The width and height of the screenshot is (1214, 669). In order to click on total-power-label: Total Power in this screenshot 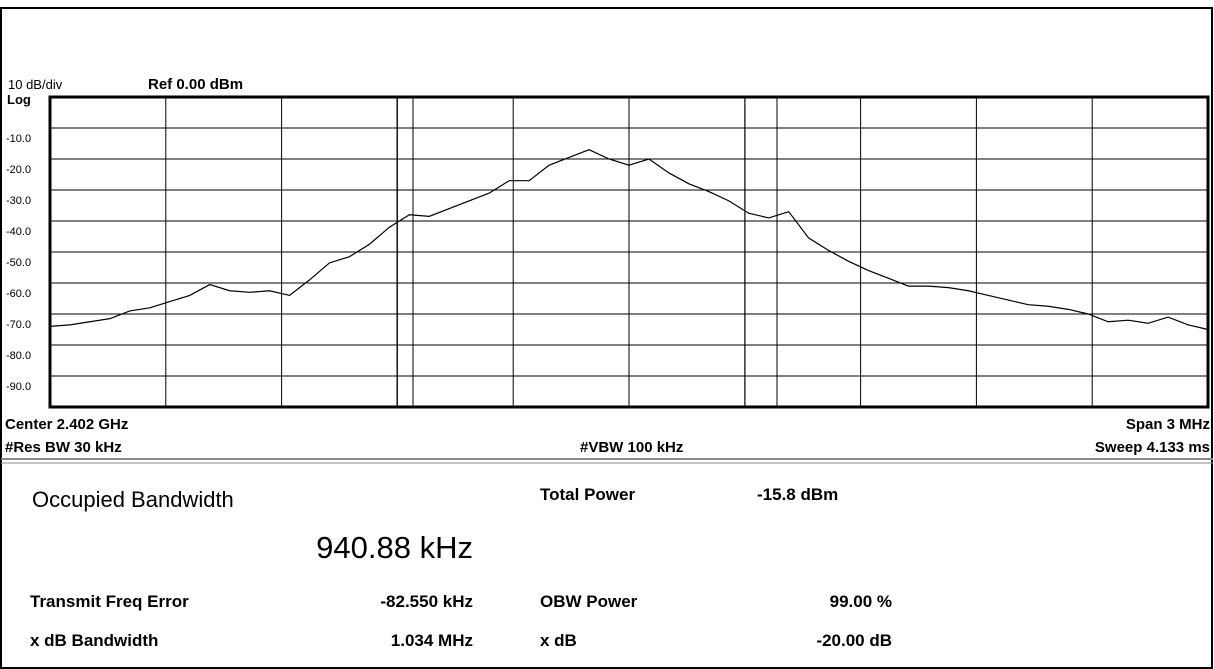, I will do `click(587, 494)`.